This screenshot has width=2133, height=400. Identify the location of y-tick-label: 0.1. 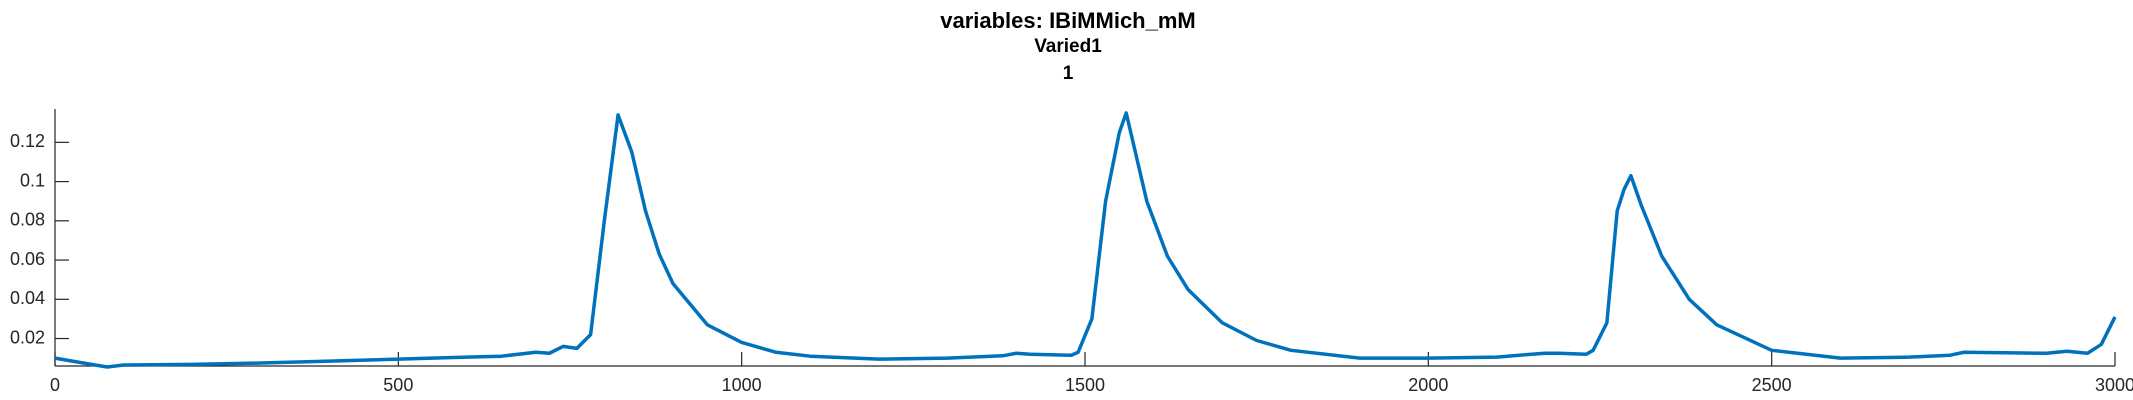
(32, 180).